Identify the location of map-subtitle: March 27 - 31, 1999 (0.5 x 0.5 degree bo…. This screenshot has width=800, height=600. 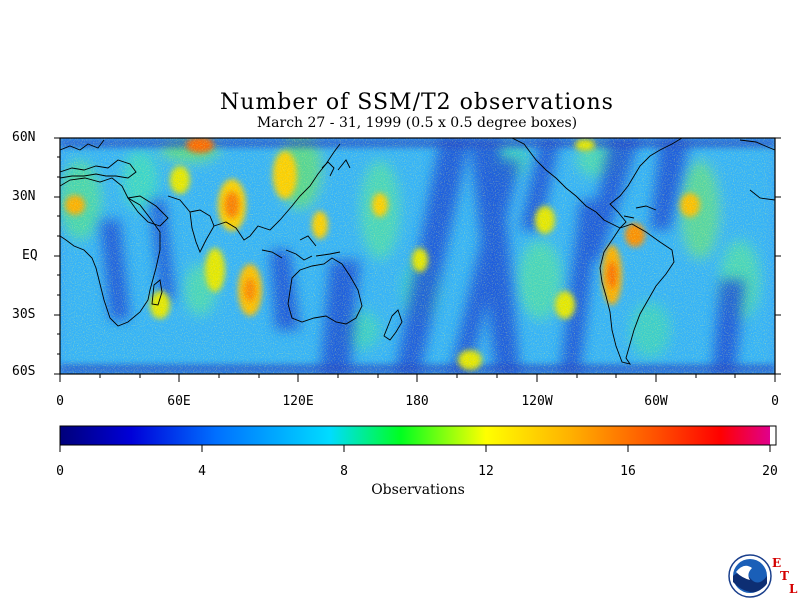
(417, 123).